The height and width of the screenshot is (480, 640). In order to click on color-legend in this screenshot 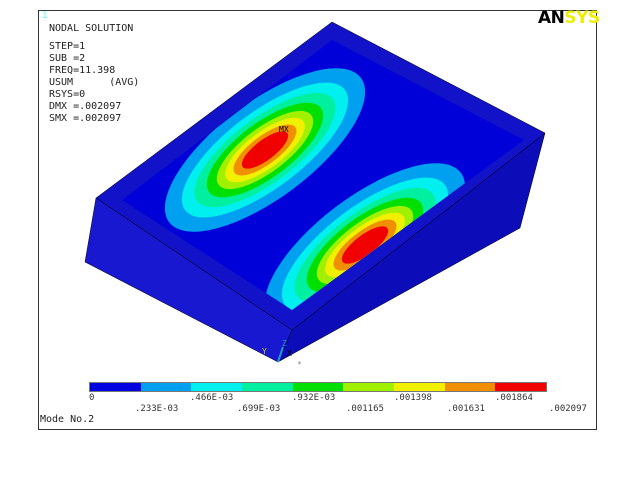, I will do `click(318, 387)`.